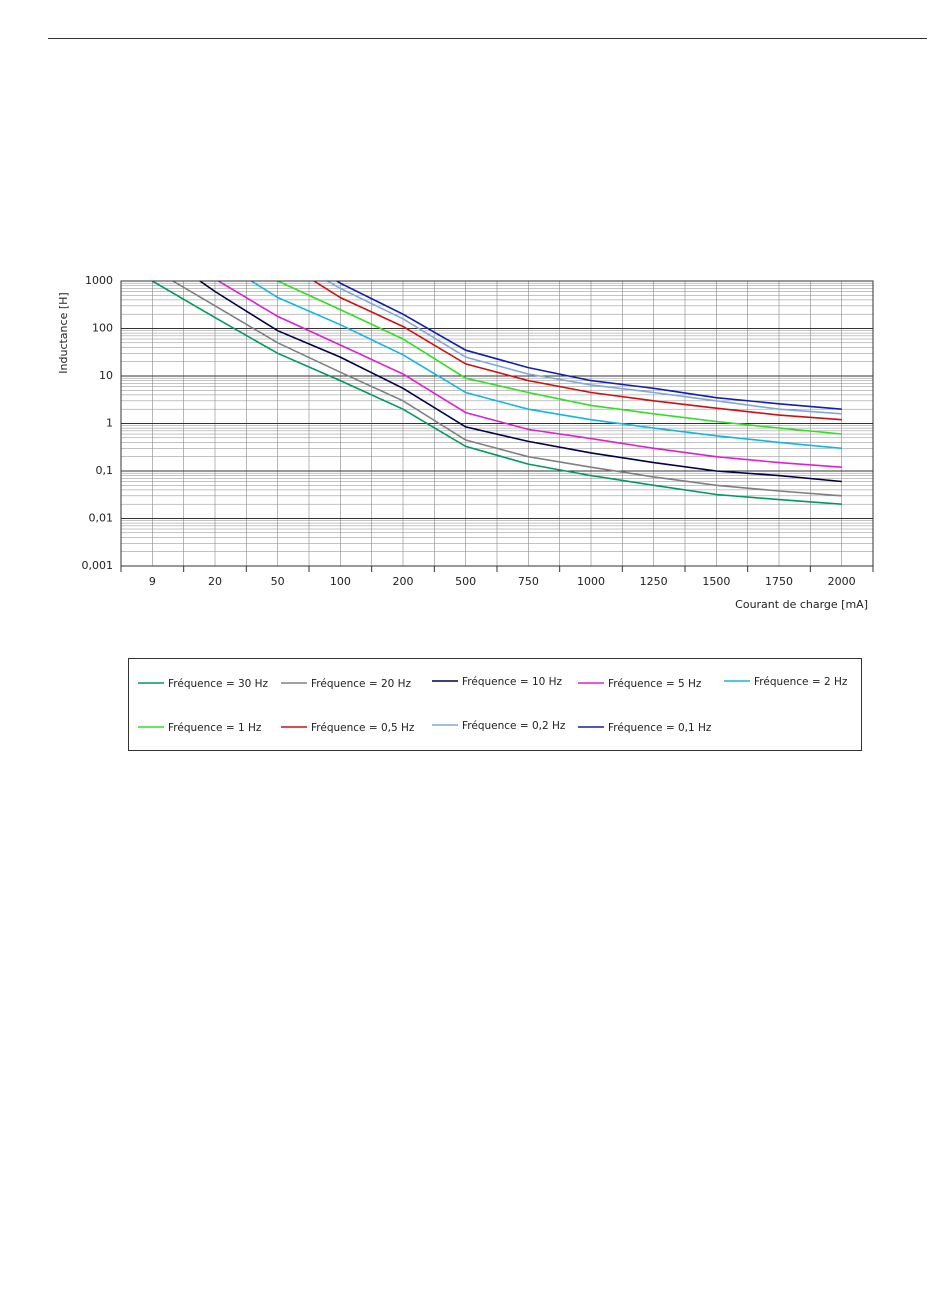 The image size is (950, 1301). Describe the element at coordinates (215, 728) in the screenshot. I see `legend-label: Fréquence = 1 Hz` at that location.